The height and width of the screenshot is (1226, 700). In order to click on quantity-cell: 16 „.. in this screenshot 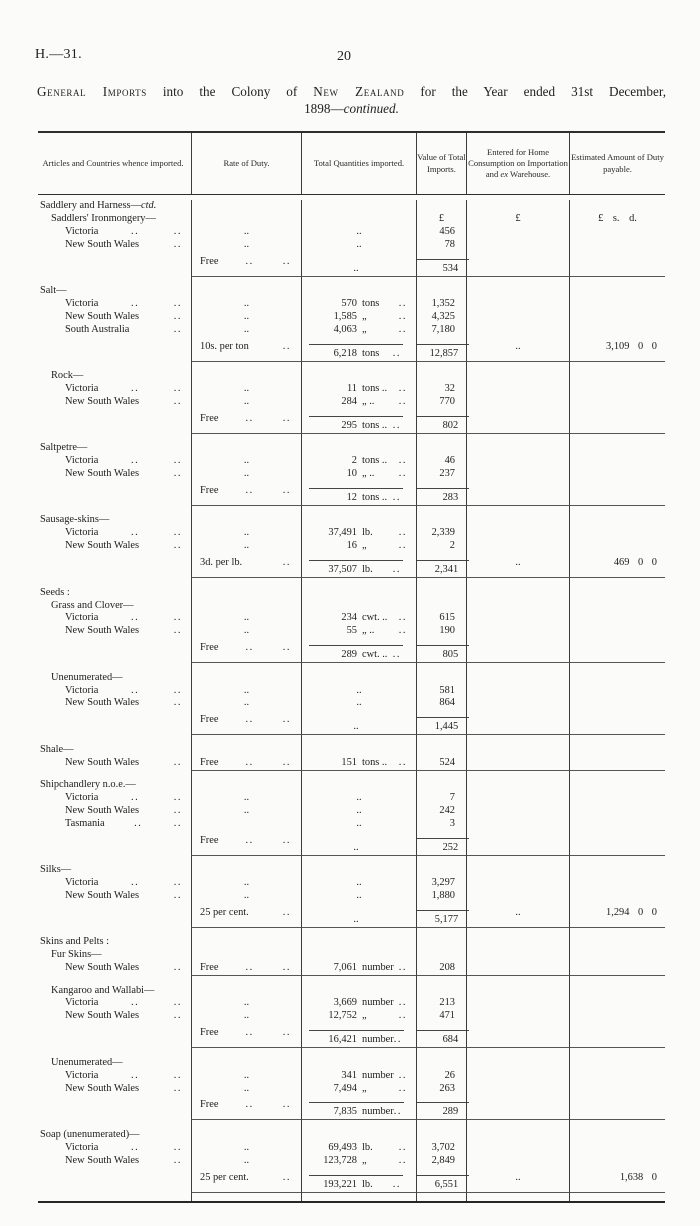, I will do `click(358, 547)`.